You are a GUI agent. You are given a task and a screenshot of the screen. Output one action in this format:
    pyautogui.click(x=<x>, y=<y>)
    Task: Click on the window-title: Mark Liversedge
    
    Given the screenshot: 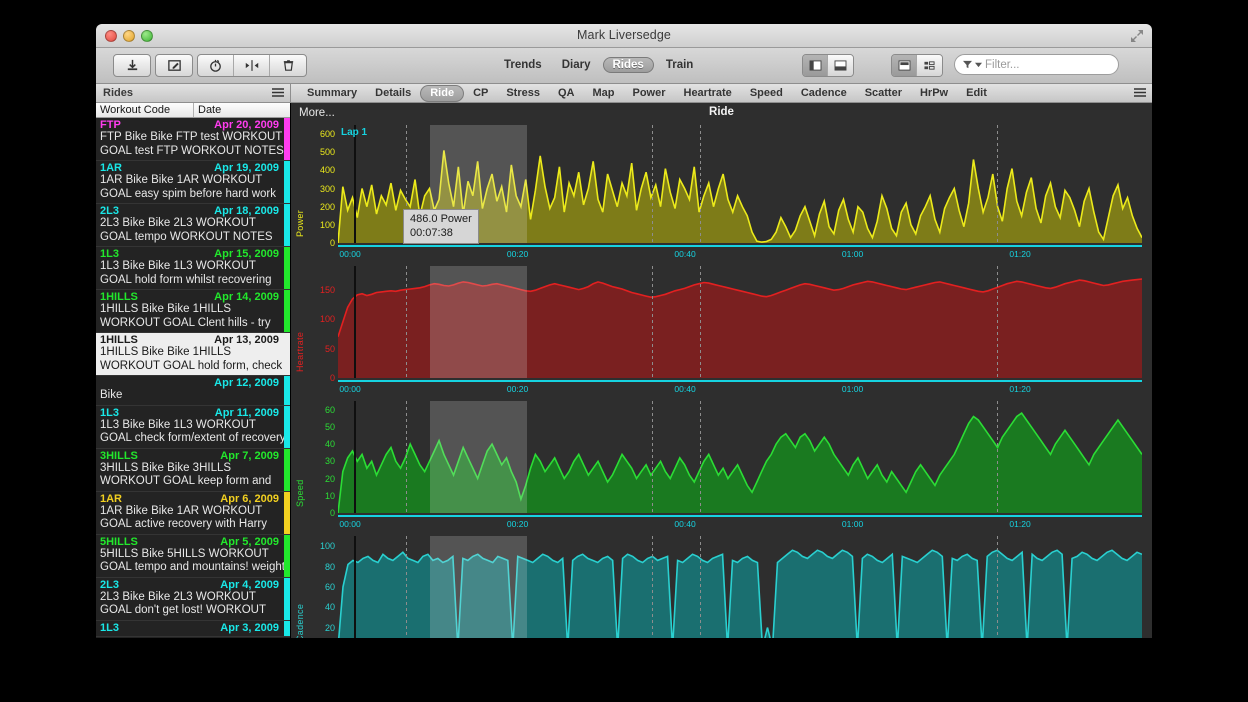 What is the action you would take?
    pyautogui.click(x=624, y=35)
    